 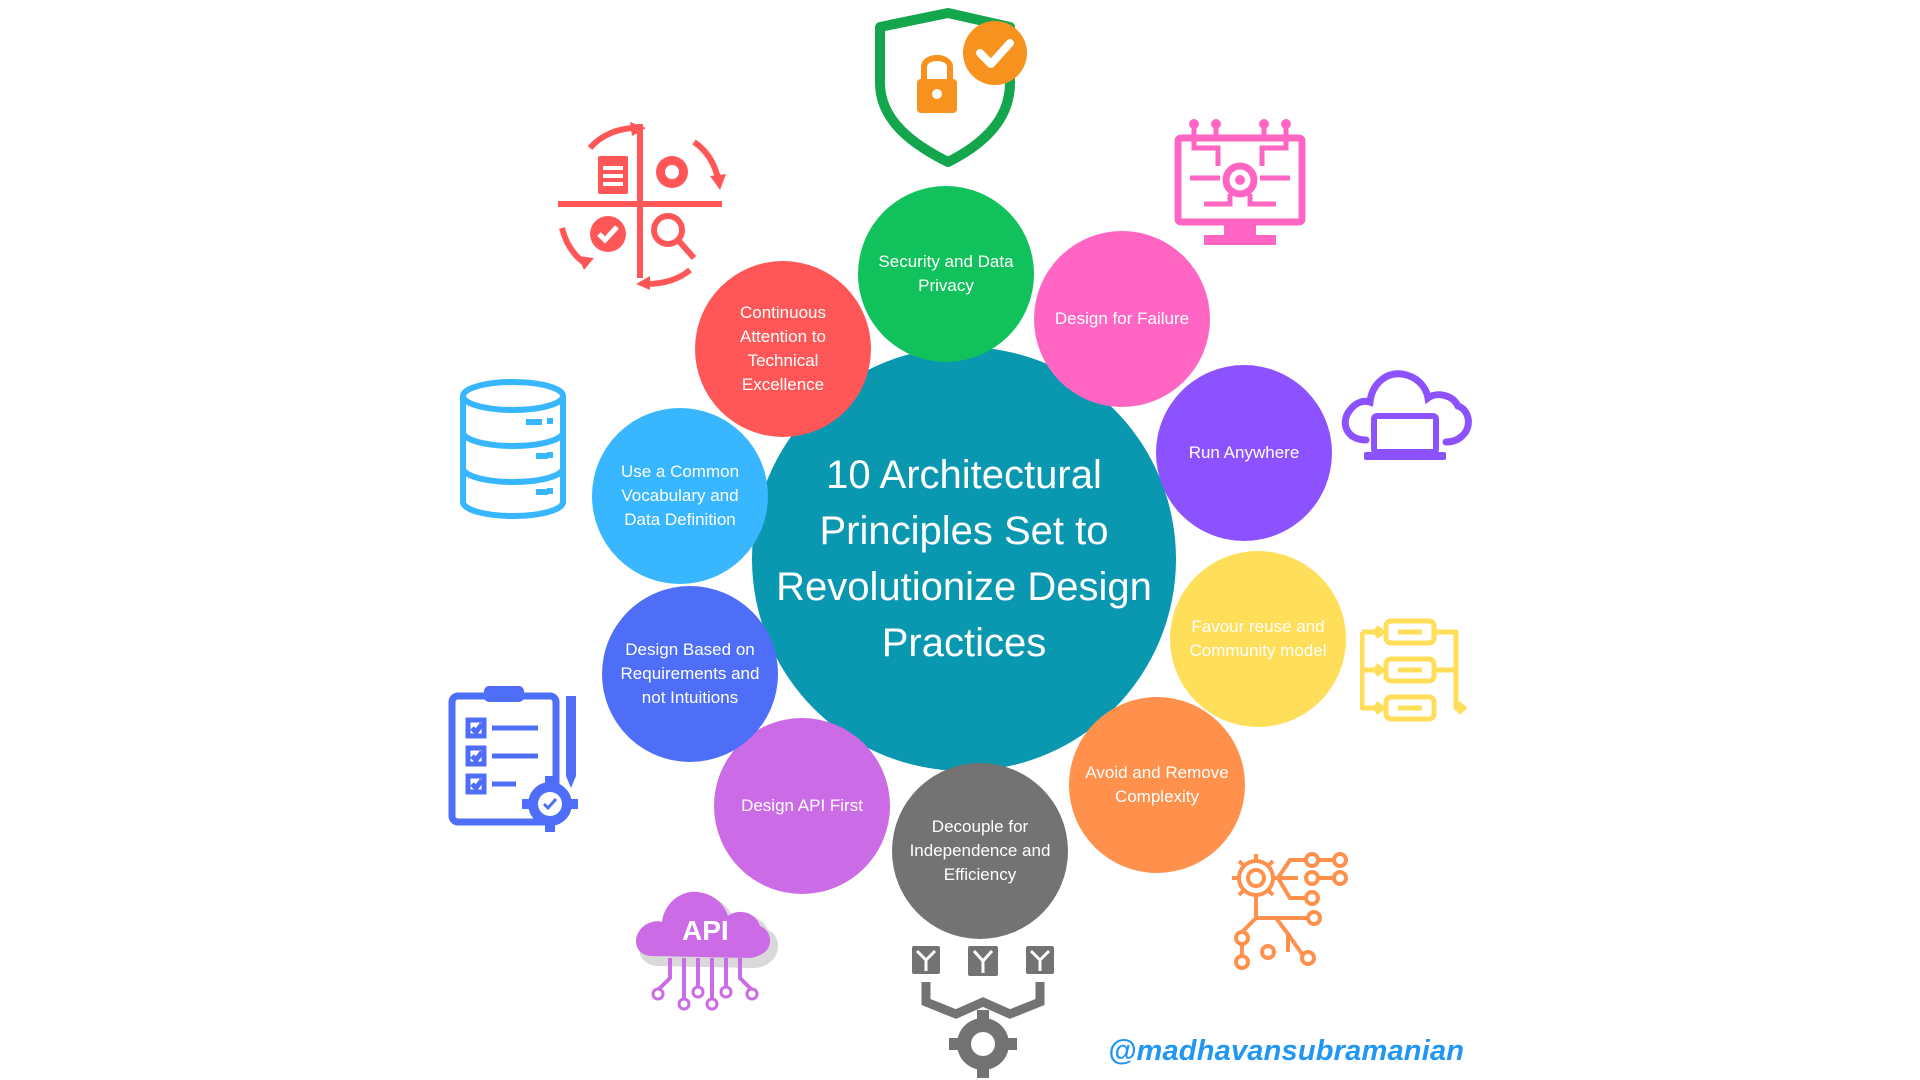 I want to click on principle-label: Design API First, so click(x=802, y=805).